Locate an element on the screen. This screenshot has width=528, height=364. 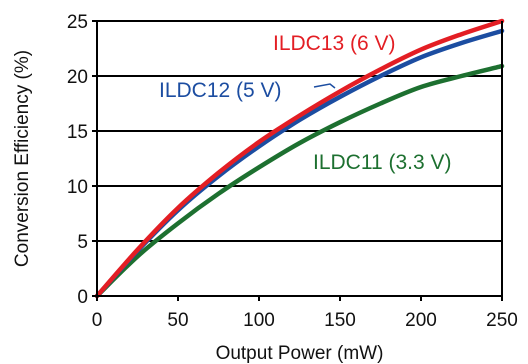
ildc12-leader-line is located at coordinates (324, 86).